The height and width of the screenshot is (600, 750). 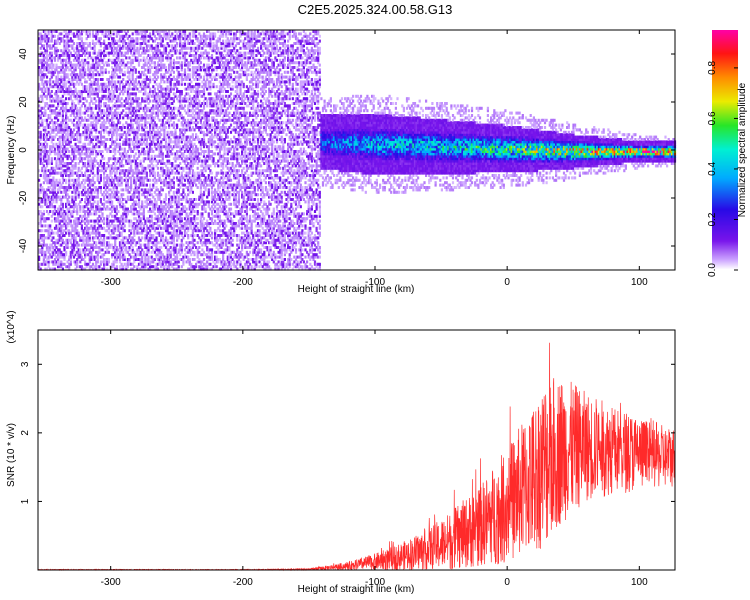 I want to click on colorbar-tick-label: 0.8, so click(x=712, y=68).